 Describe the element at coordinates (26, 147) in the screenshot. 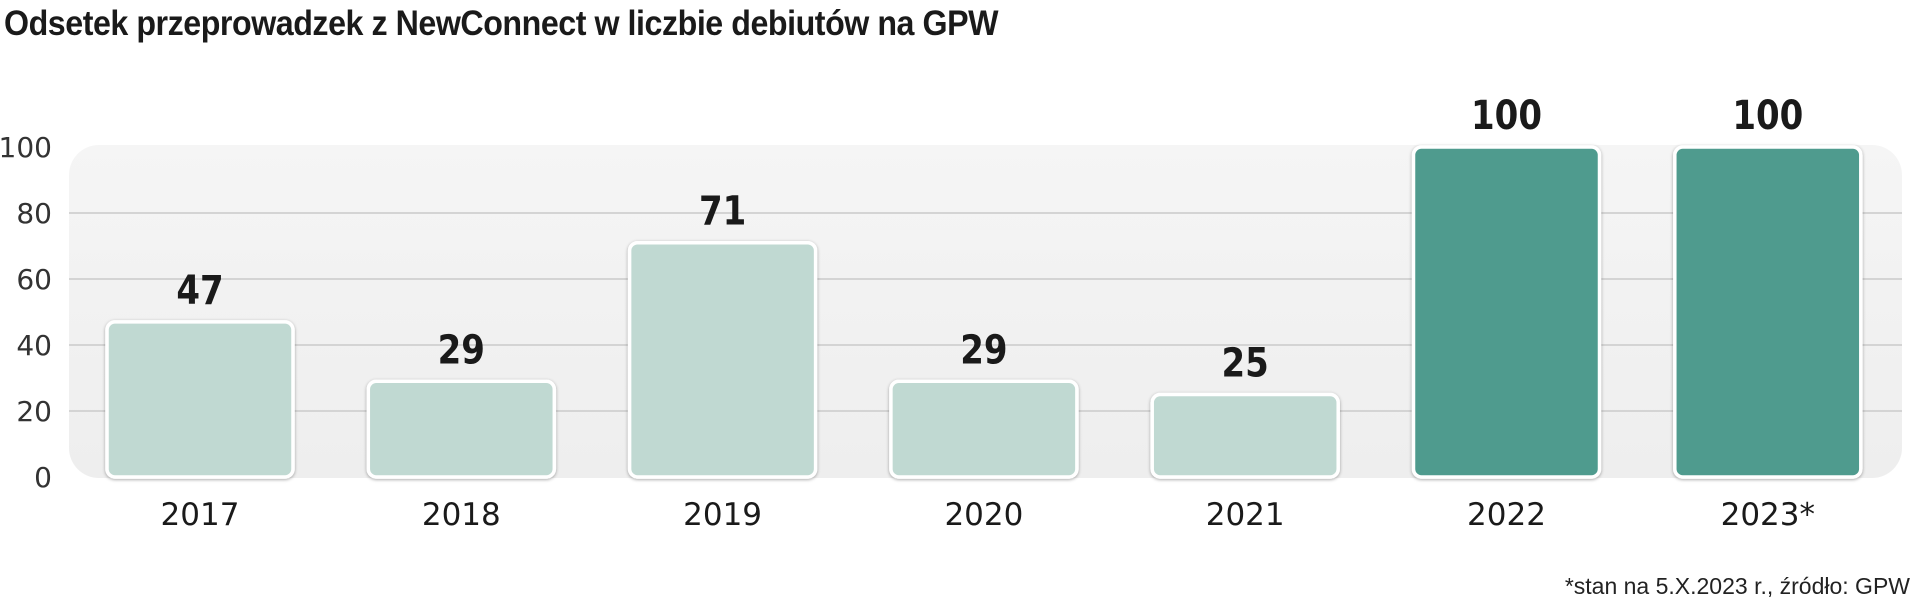

I see `y-tick-label: 100` at that location.